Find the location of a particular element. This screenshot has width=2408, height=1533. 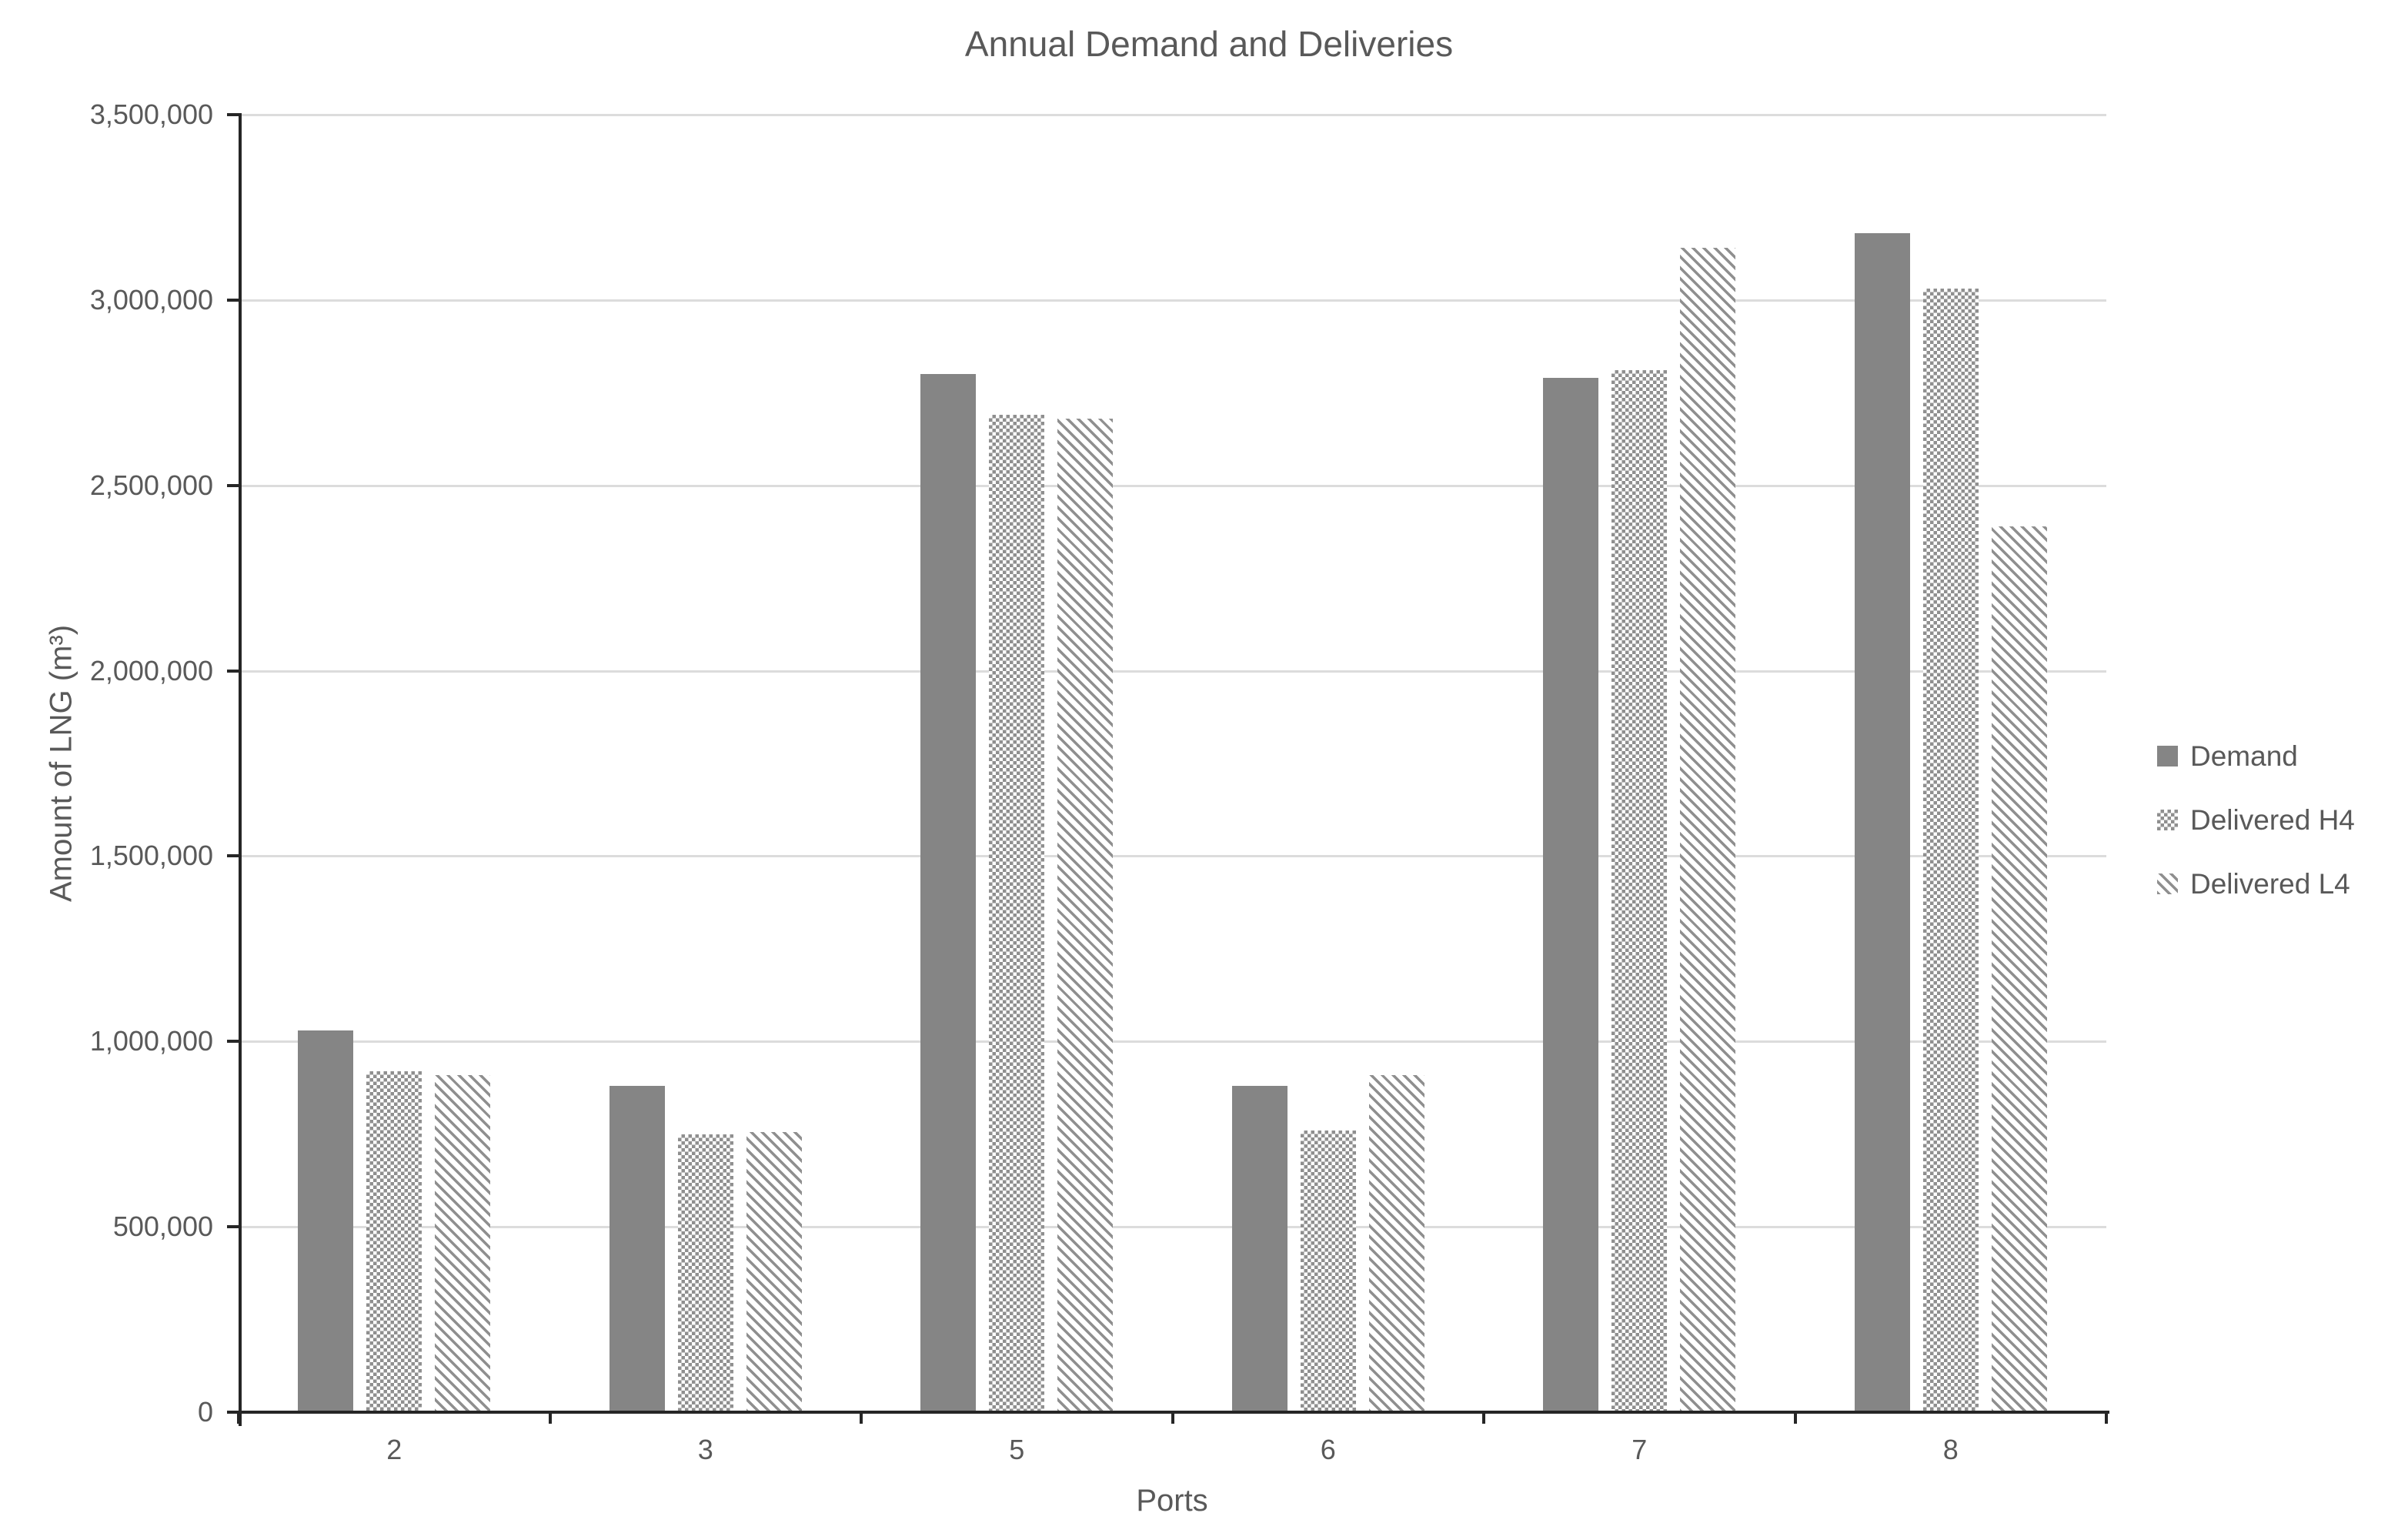

legend-swatch-solid-icon is located at coordinates (2167, 756).